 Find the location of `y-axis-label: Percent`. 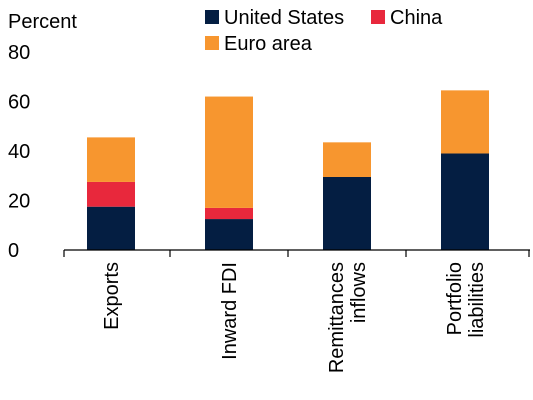

y-axis-label: Percent is located at coordinates (42, 22).